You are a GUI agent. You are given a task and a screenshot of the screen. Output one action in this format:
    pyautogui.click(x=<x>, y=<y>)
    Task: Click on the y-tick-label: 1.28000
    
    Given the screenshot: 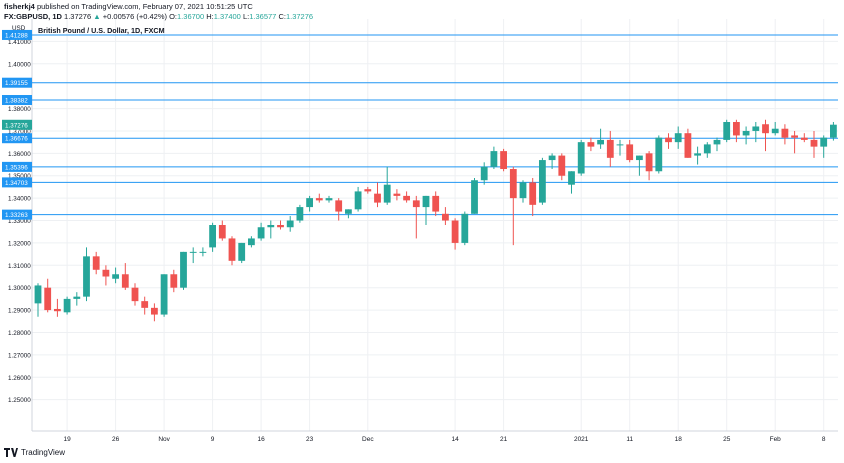 What is the action you would take?
    pyautogui.click(x=19, y=333)
    